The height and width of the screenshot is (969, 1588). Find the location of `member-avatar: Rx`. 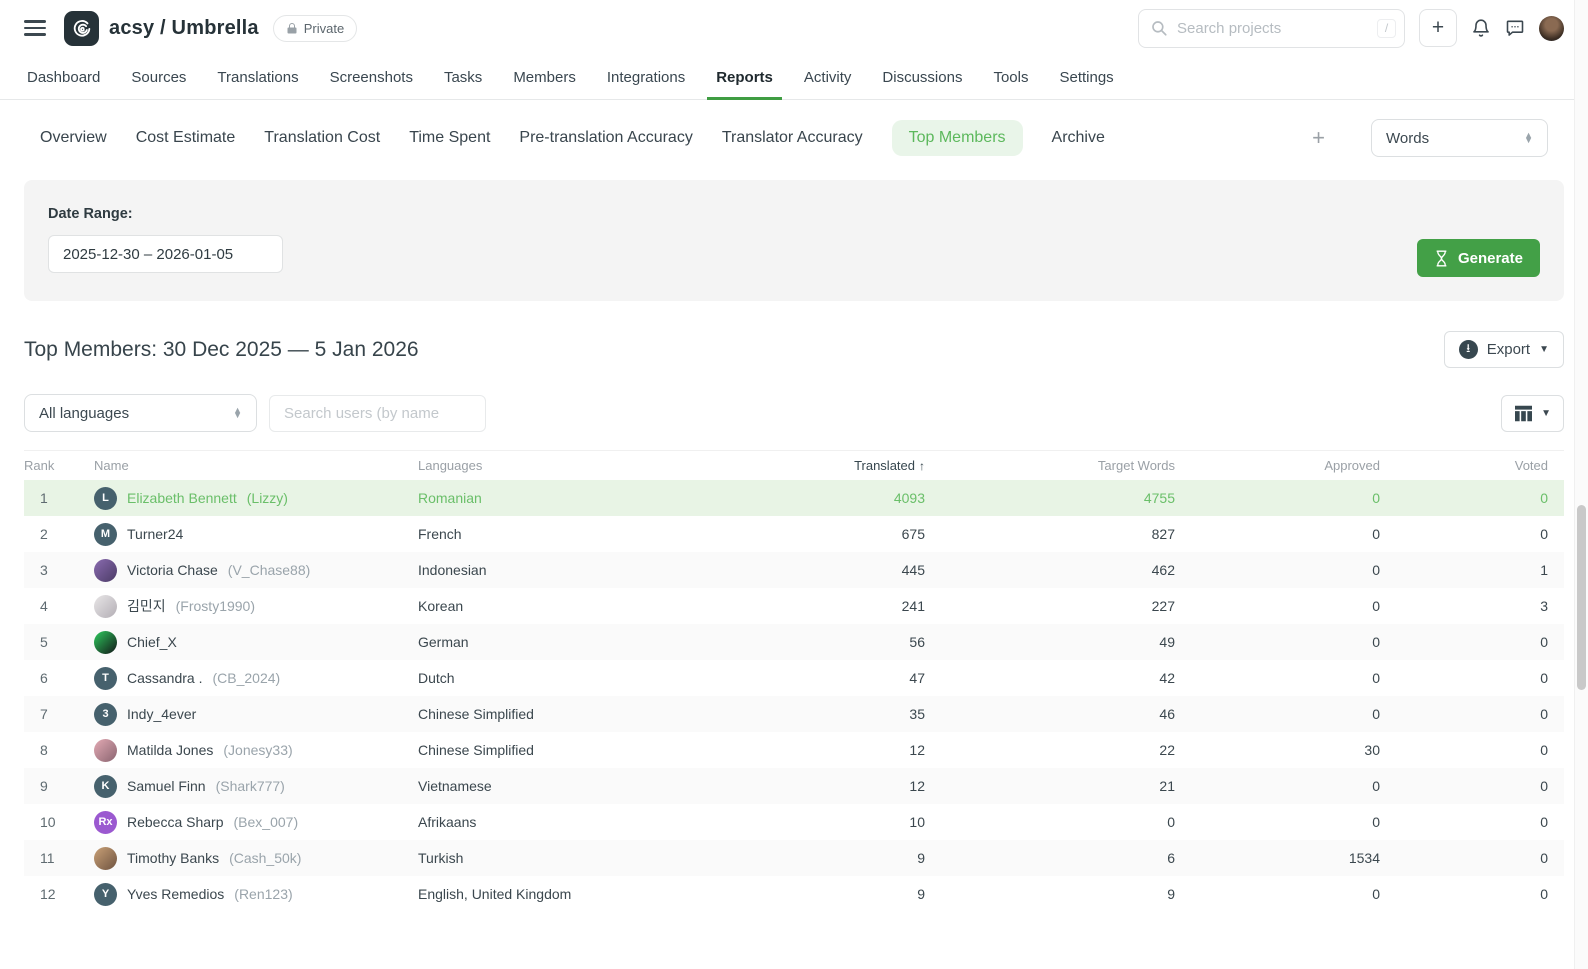

member-avatar: Rx is located at coordinates (105, 822).